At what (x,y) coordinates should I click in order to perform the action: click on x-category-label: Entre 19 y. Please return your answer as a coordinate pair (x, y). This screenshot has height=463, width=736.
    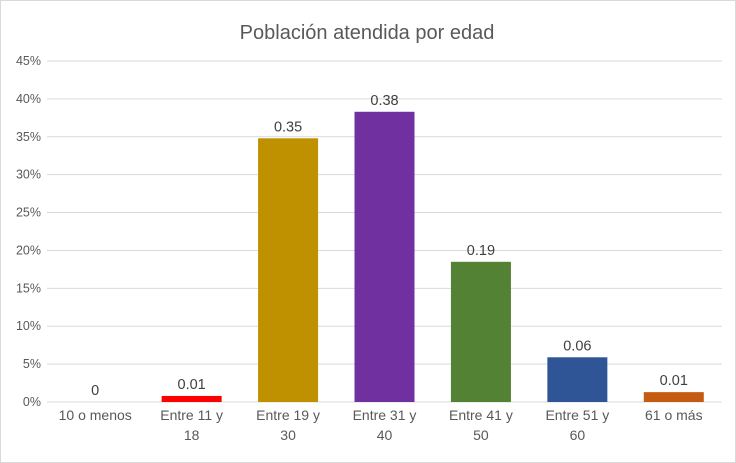
    Looking at the image, I should click on (288, 415).